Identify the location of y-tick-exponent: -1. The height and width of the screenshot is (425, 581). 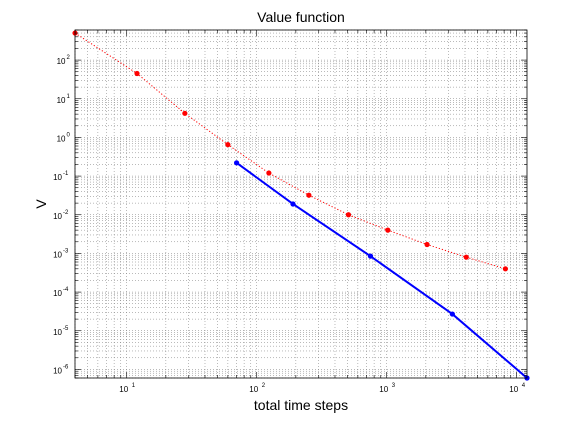
(66, 174).